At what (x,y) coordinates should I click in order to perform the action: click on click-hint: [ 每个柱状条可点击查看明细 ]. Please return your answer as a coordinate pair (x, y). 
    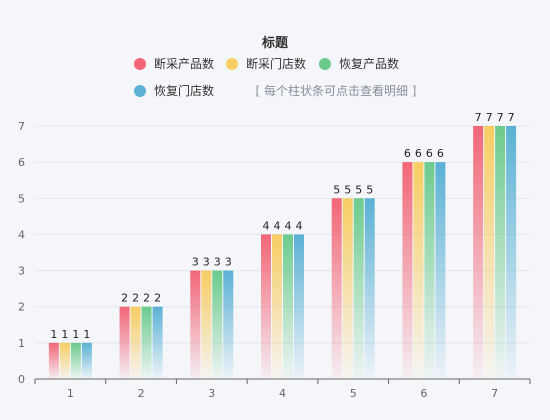
    Looking at the image, I should click on (336, 90).